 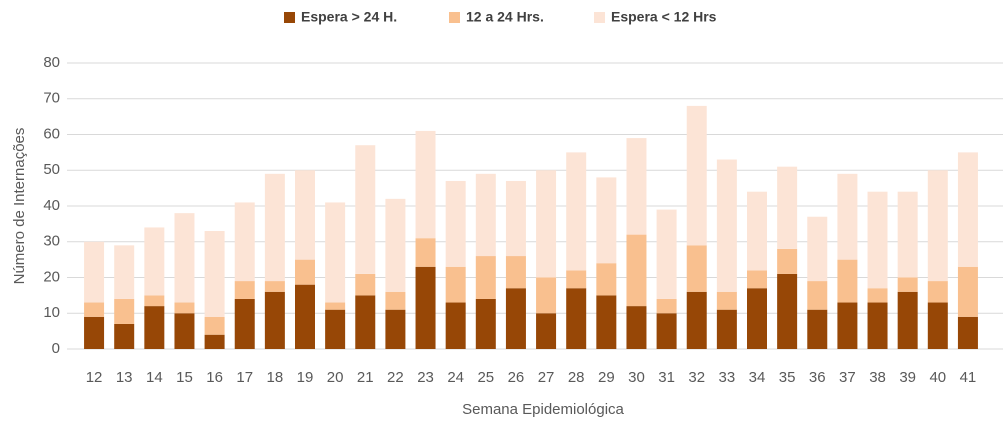 What do you see at coordinates (817, 377) in the screenshot?
I see `x-tick-label: 36` at bounding box center [817, 377].